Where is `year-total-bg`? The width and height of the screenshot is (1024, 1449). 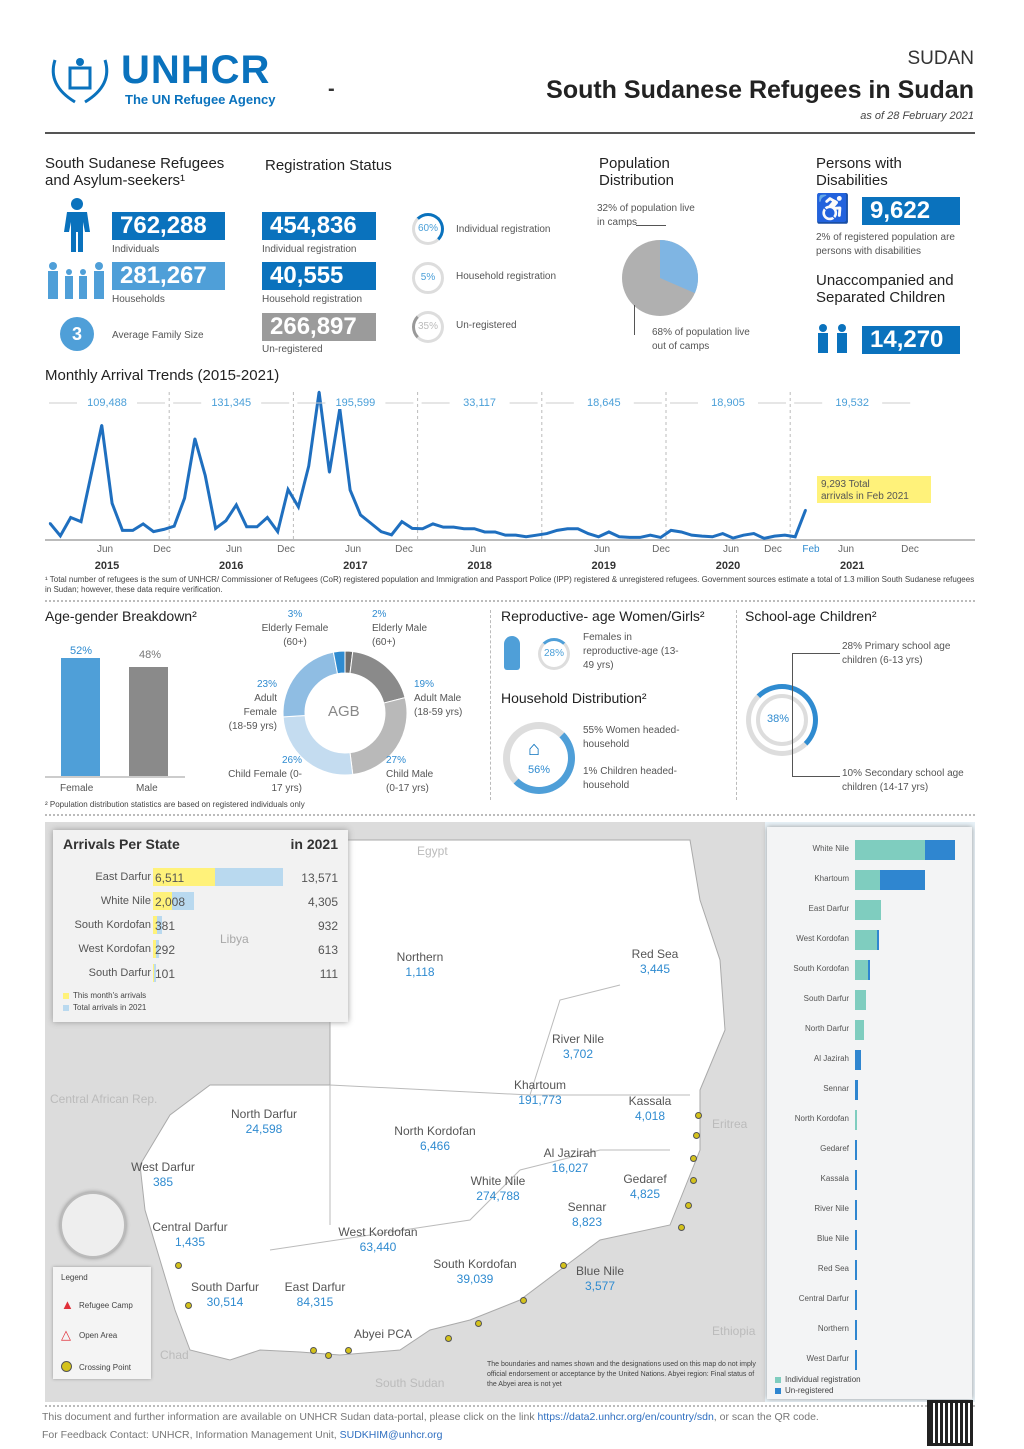 year-total-bg is located at coordinates (231, 402).